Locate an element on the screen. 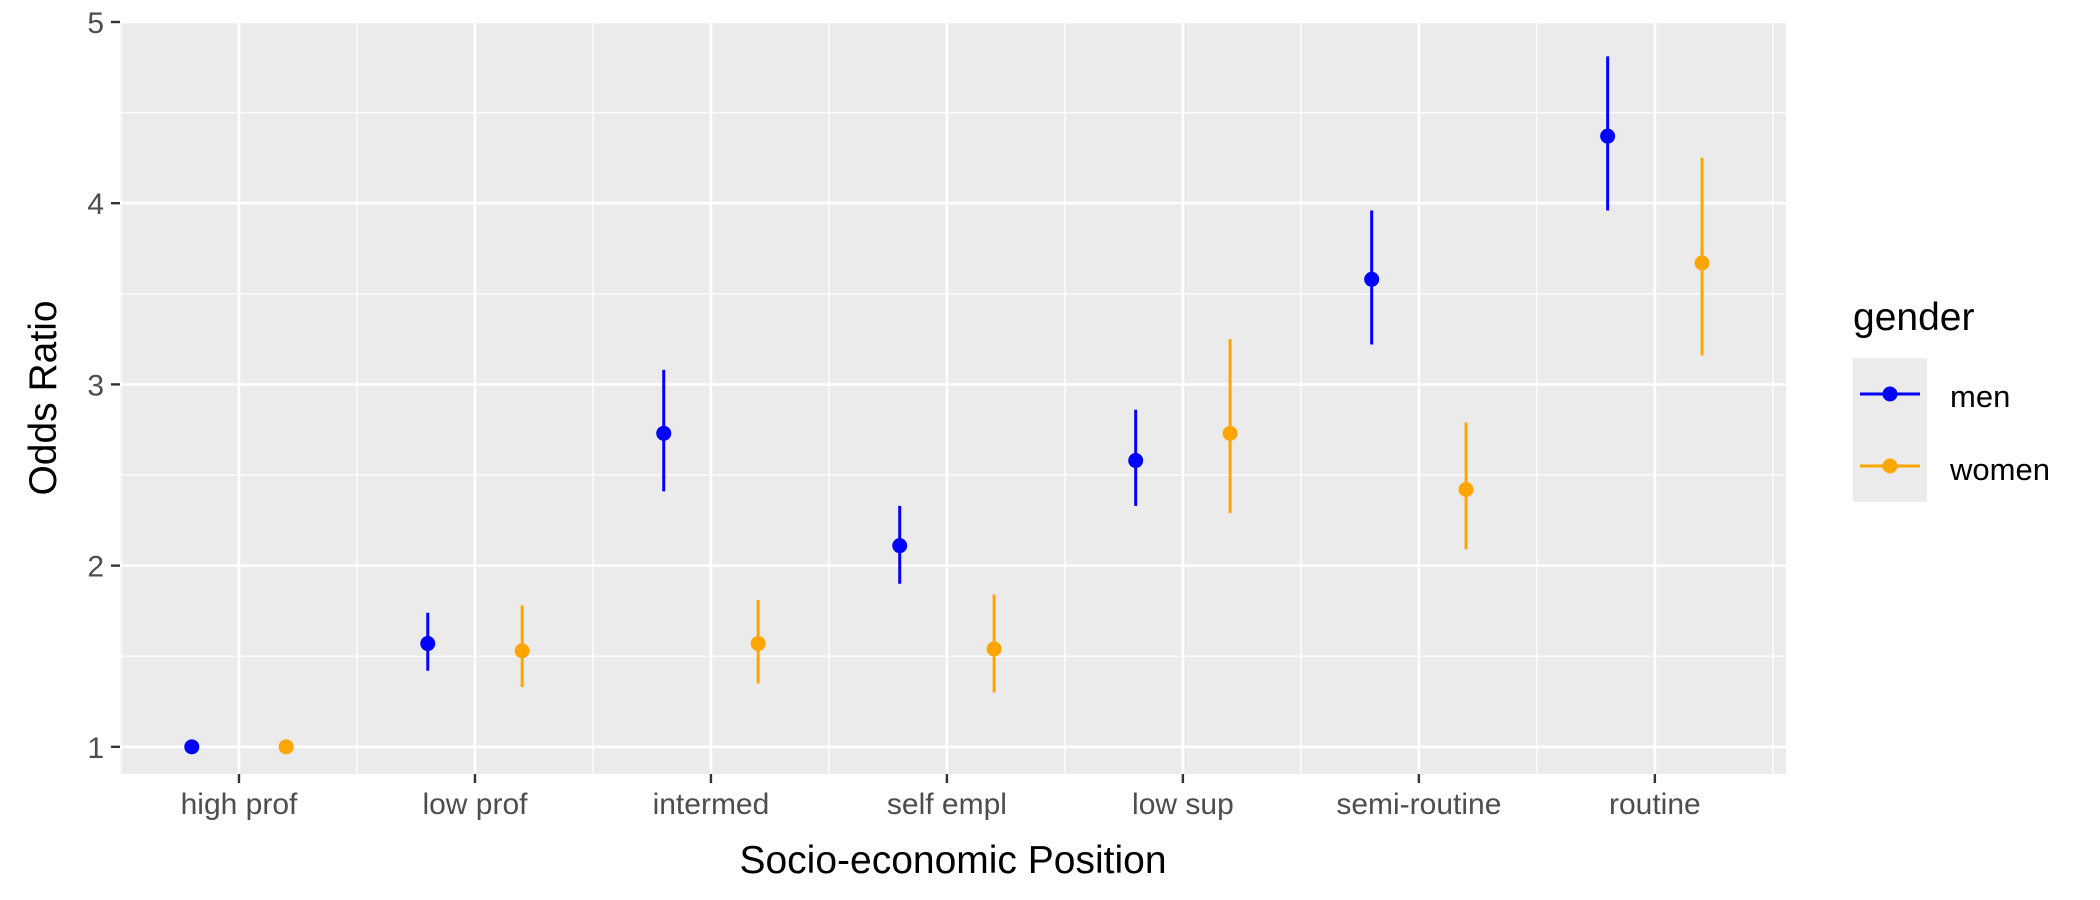 This screenshot has height=900, width=2100. legend-title: gender is located at coordinates (1913, 317).